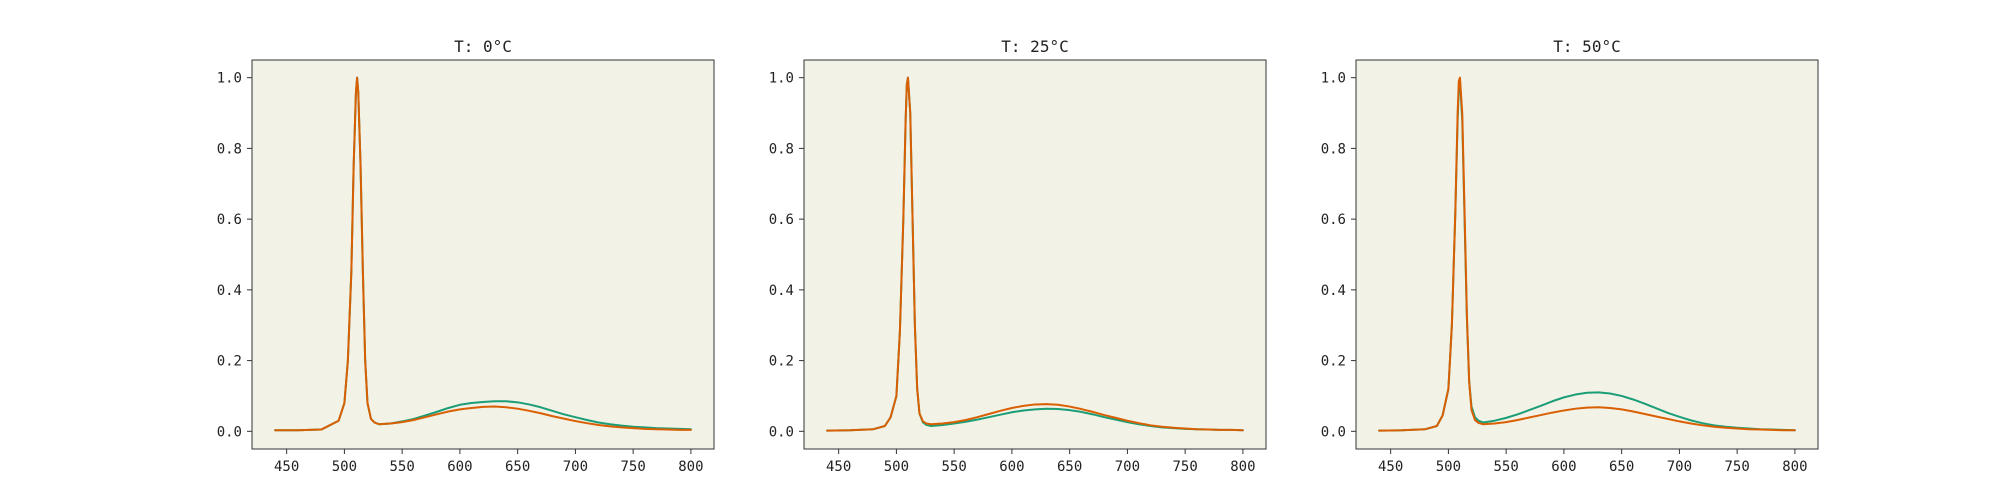  Describe the element at coordinates (483, 46) in the screenshot. I see `chart-title: T: 0°C` at that location.